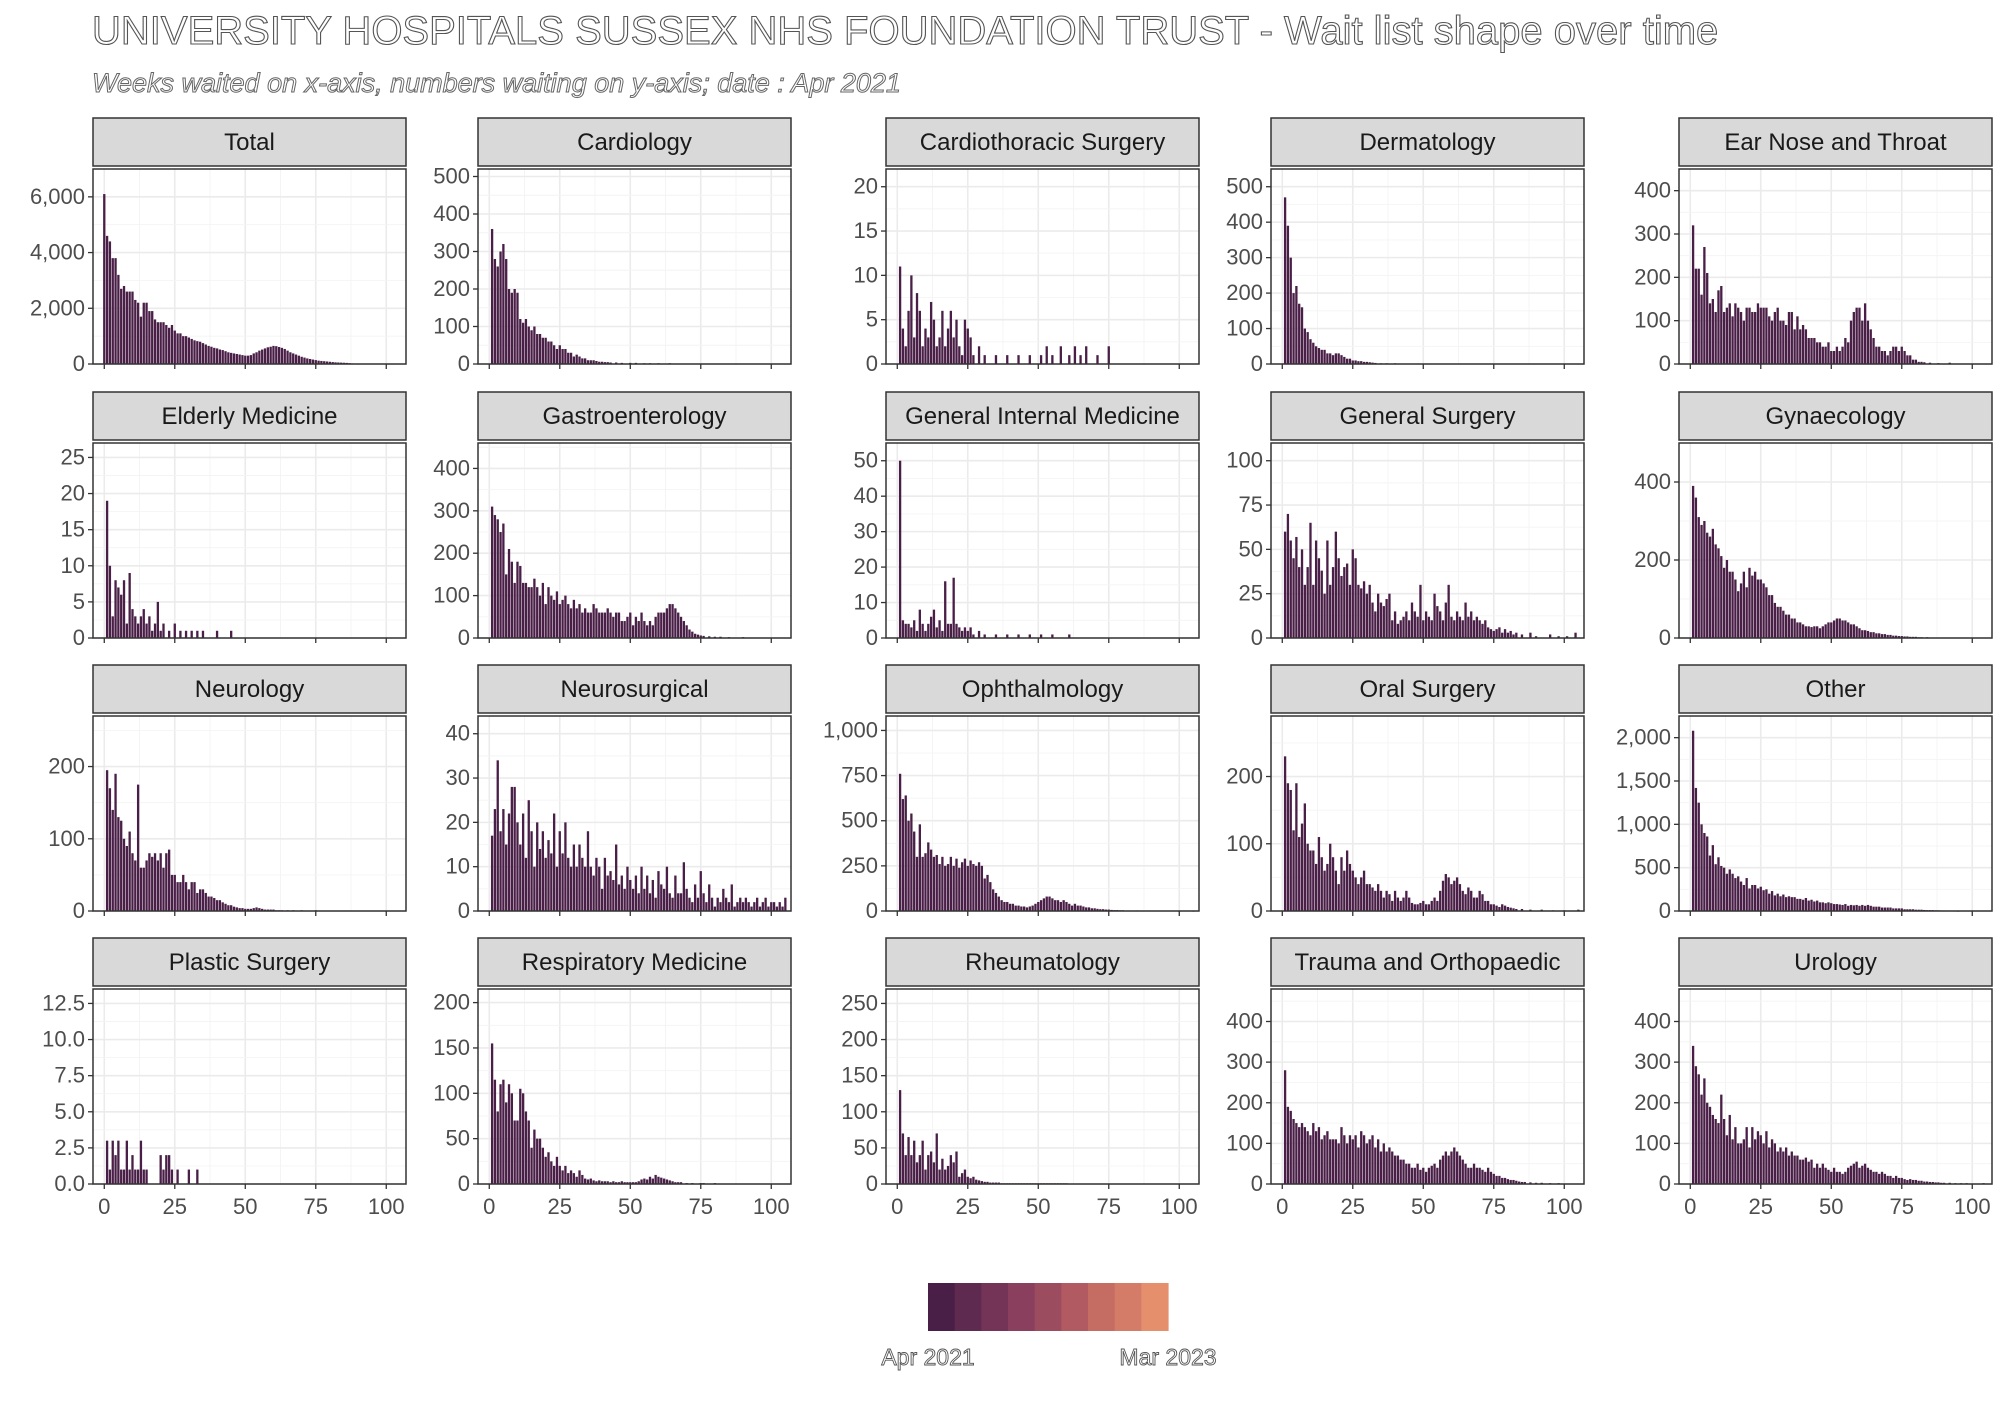  Describe the element at coordinates (73, 565) in the screenshot. I see `y-tick-label: 10` at that location.